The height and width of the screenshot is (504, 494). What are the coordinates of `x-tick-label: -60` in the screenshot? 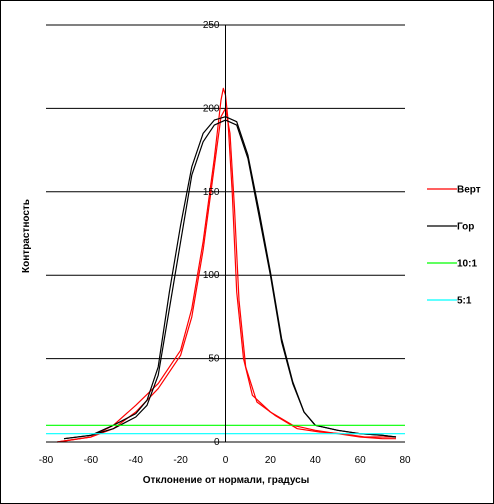 It's located at (91, 460).